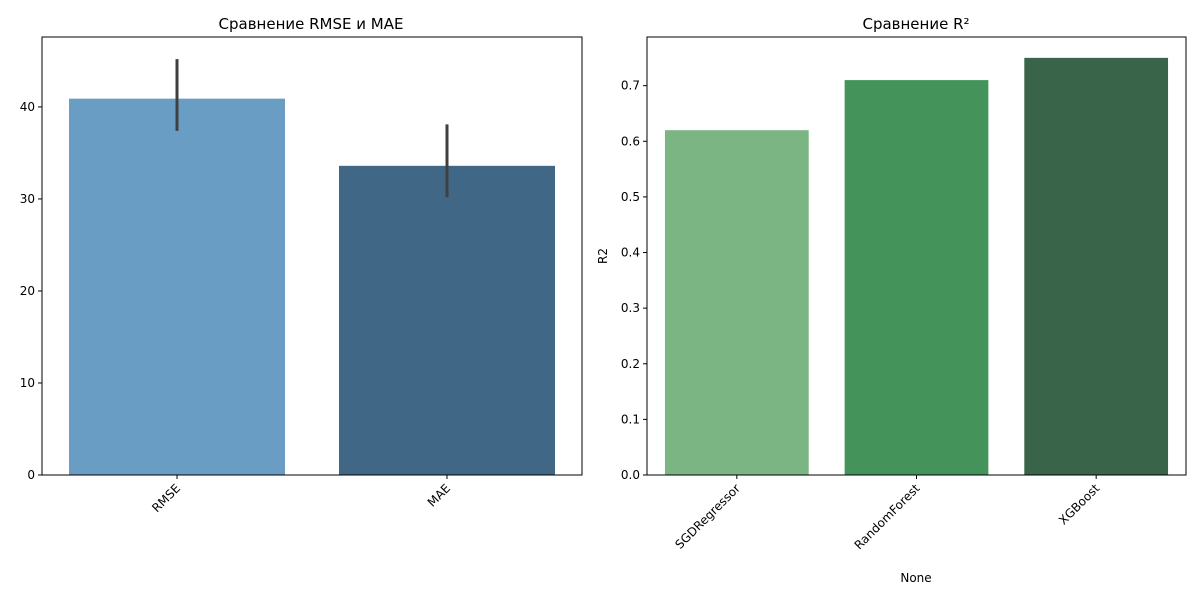 This screenshot has width=1200, height=600. What do you see at coordinates (887, 516) in the screenshot?
I see `x-tick-label: RandomForest` at bounding box center [887, 516].